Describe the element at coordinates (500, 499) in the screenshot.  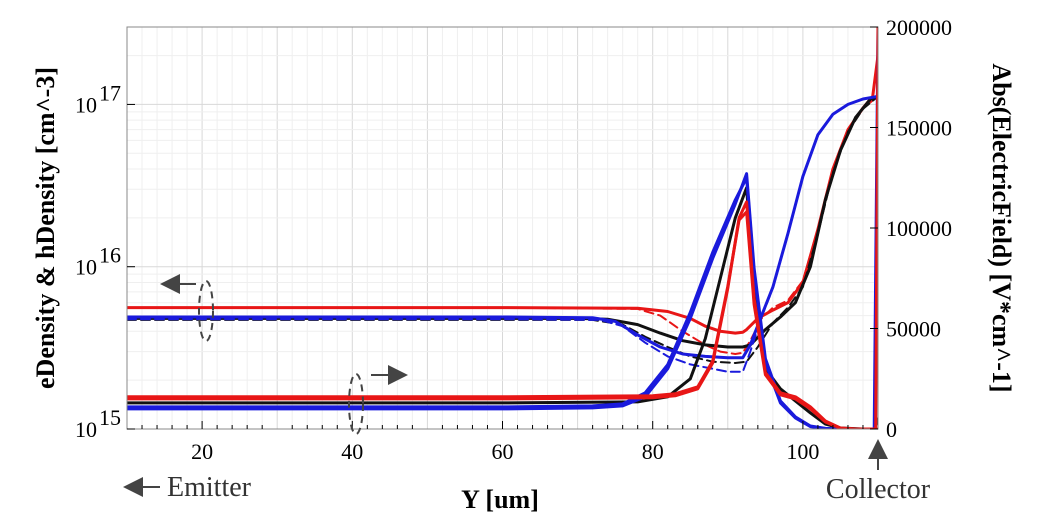
I see `x-axis-title: Y [um]` at that location.